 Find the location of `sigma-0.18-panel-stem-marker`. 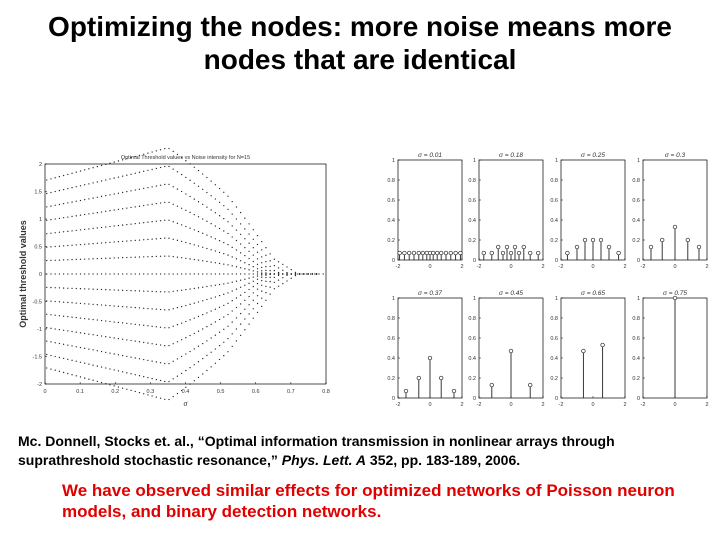

sigma-0.18-panel-stem-marker is located at coordinates (523, 247).